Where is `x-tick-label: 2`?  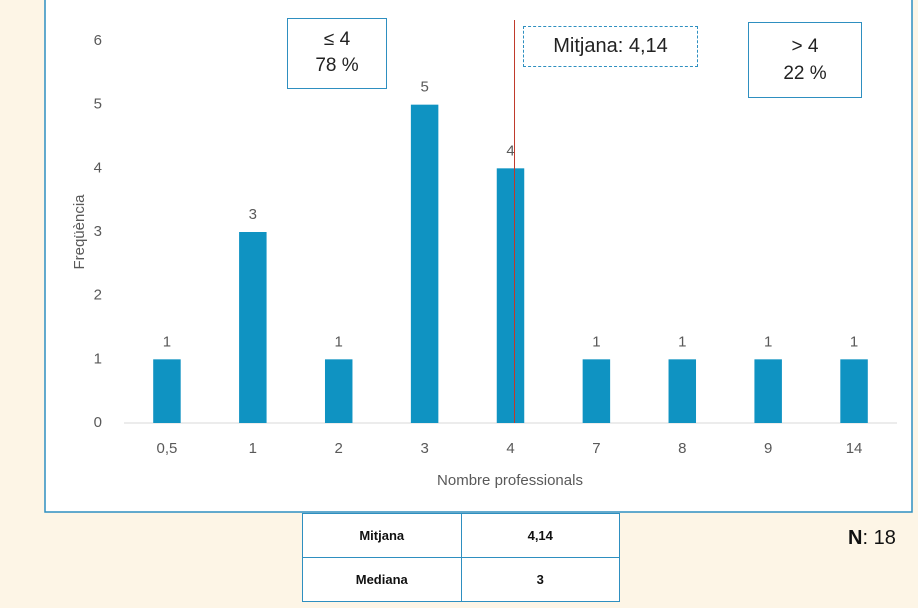
x-tick-label: 2 is located at coordinates (339, 448).